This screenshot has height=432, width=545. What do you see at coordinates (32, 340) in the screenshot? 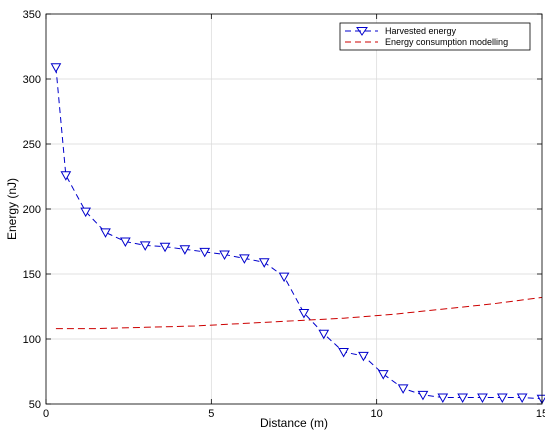
I see `y-tick-label: 100` at bounding box center [32, 340].